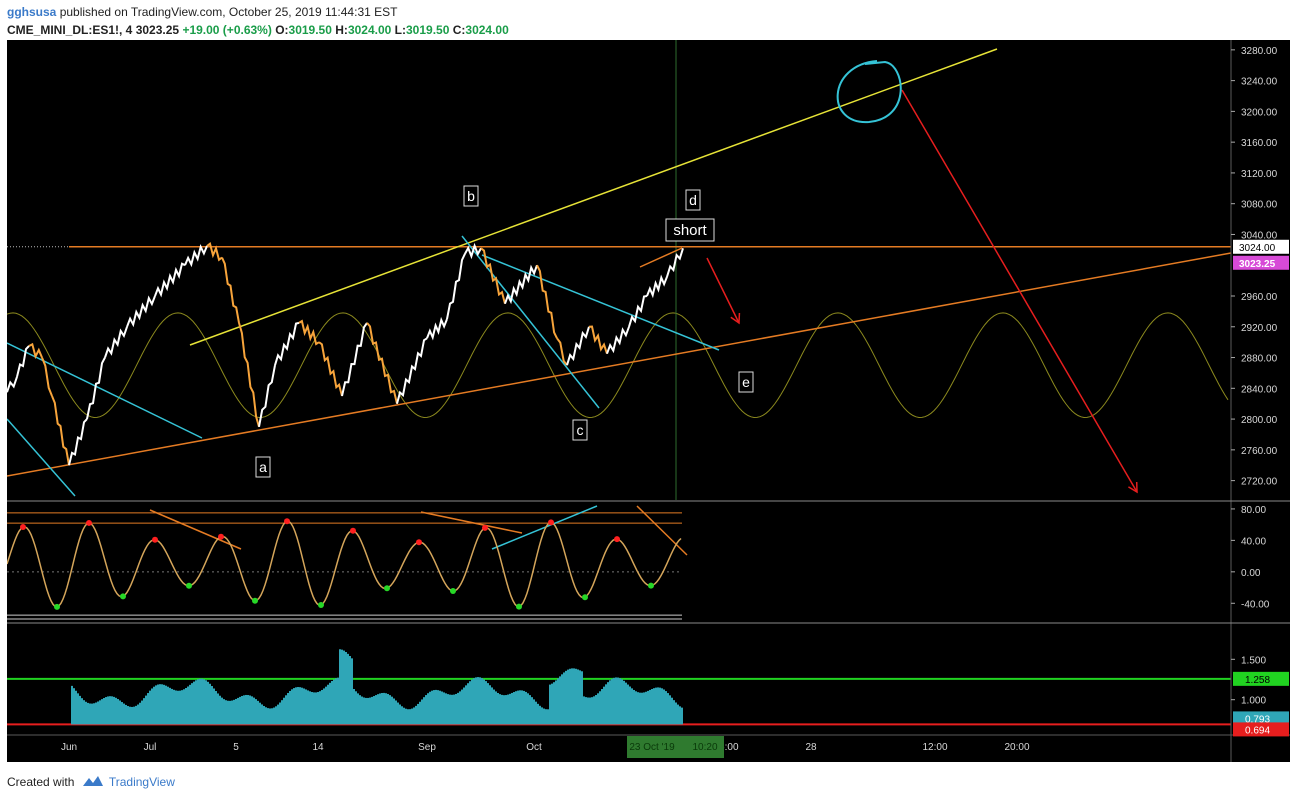 This screenshot has height=799, width=1297. I want to click on osc-tick-label: -40.00, so click(1255, 604).